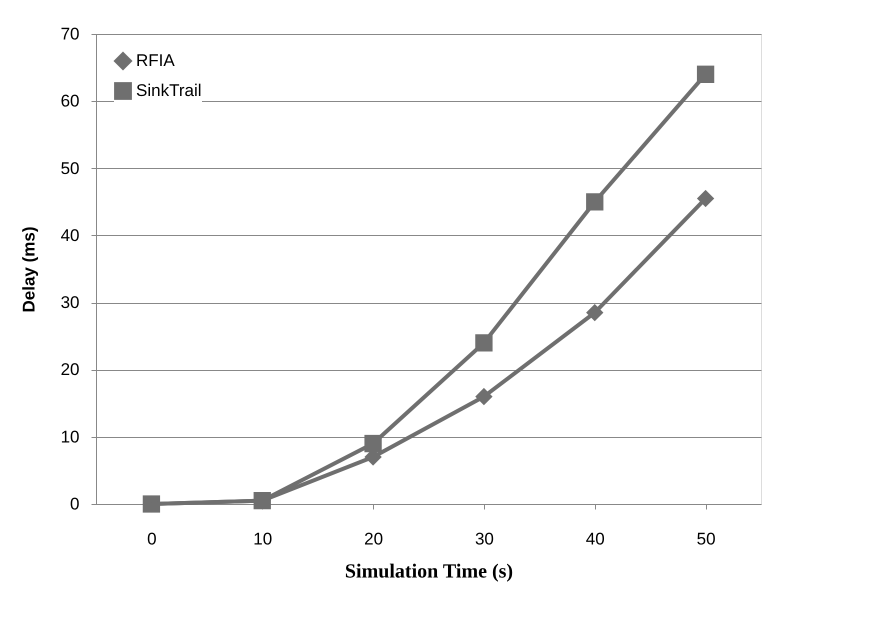 This screenshot has width=896, height=641. What do you see at coordinates (169, 90) in the screenshot?
I see `legend-label: SinkTrail` at bounding box center [169, 90].